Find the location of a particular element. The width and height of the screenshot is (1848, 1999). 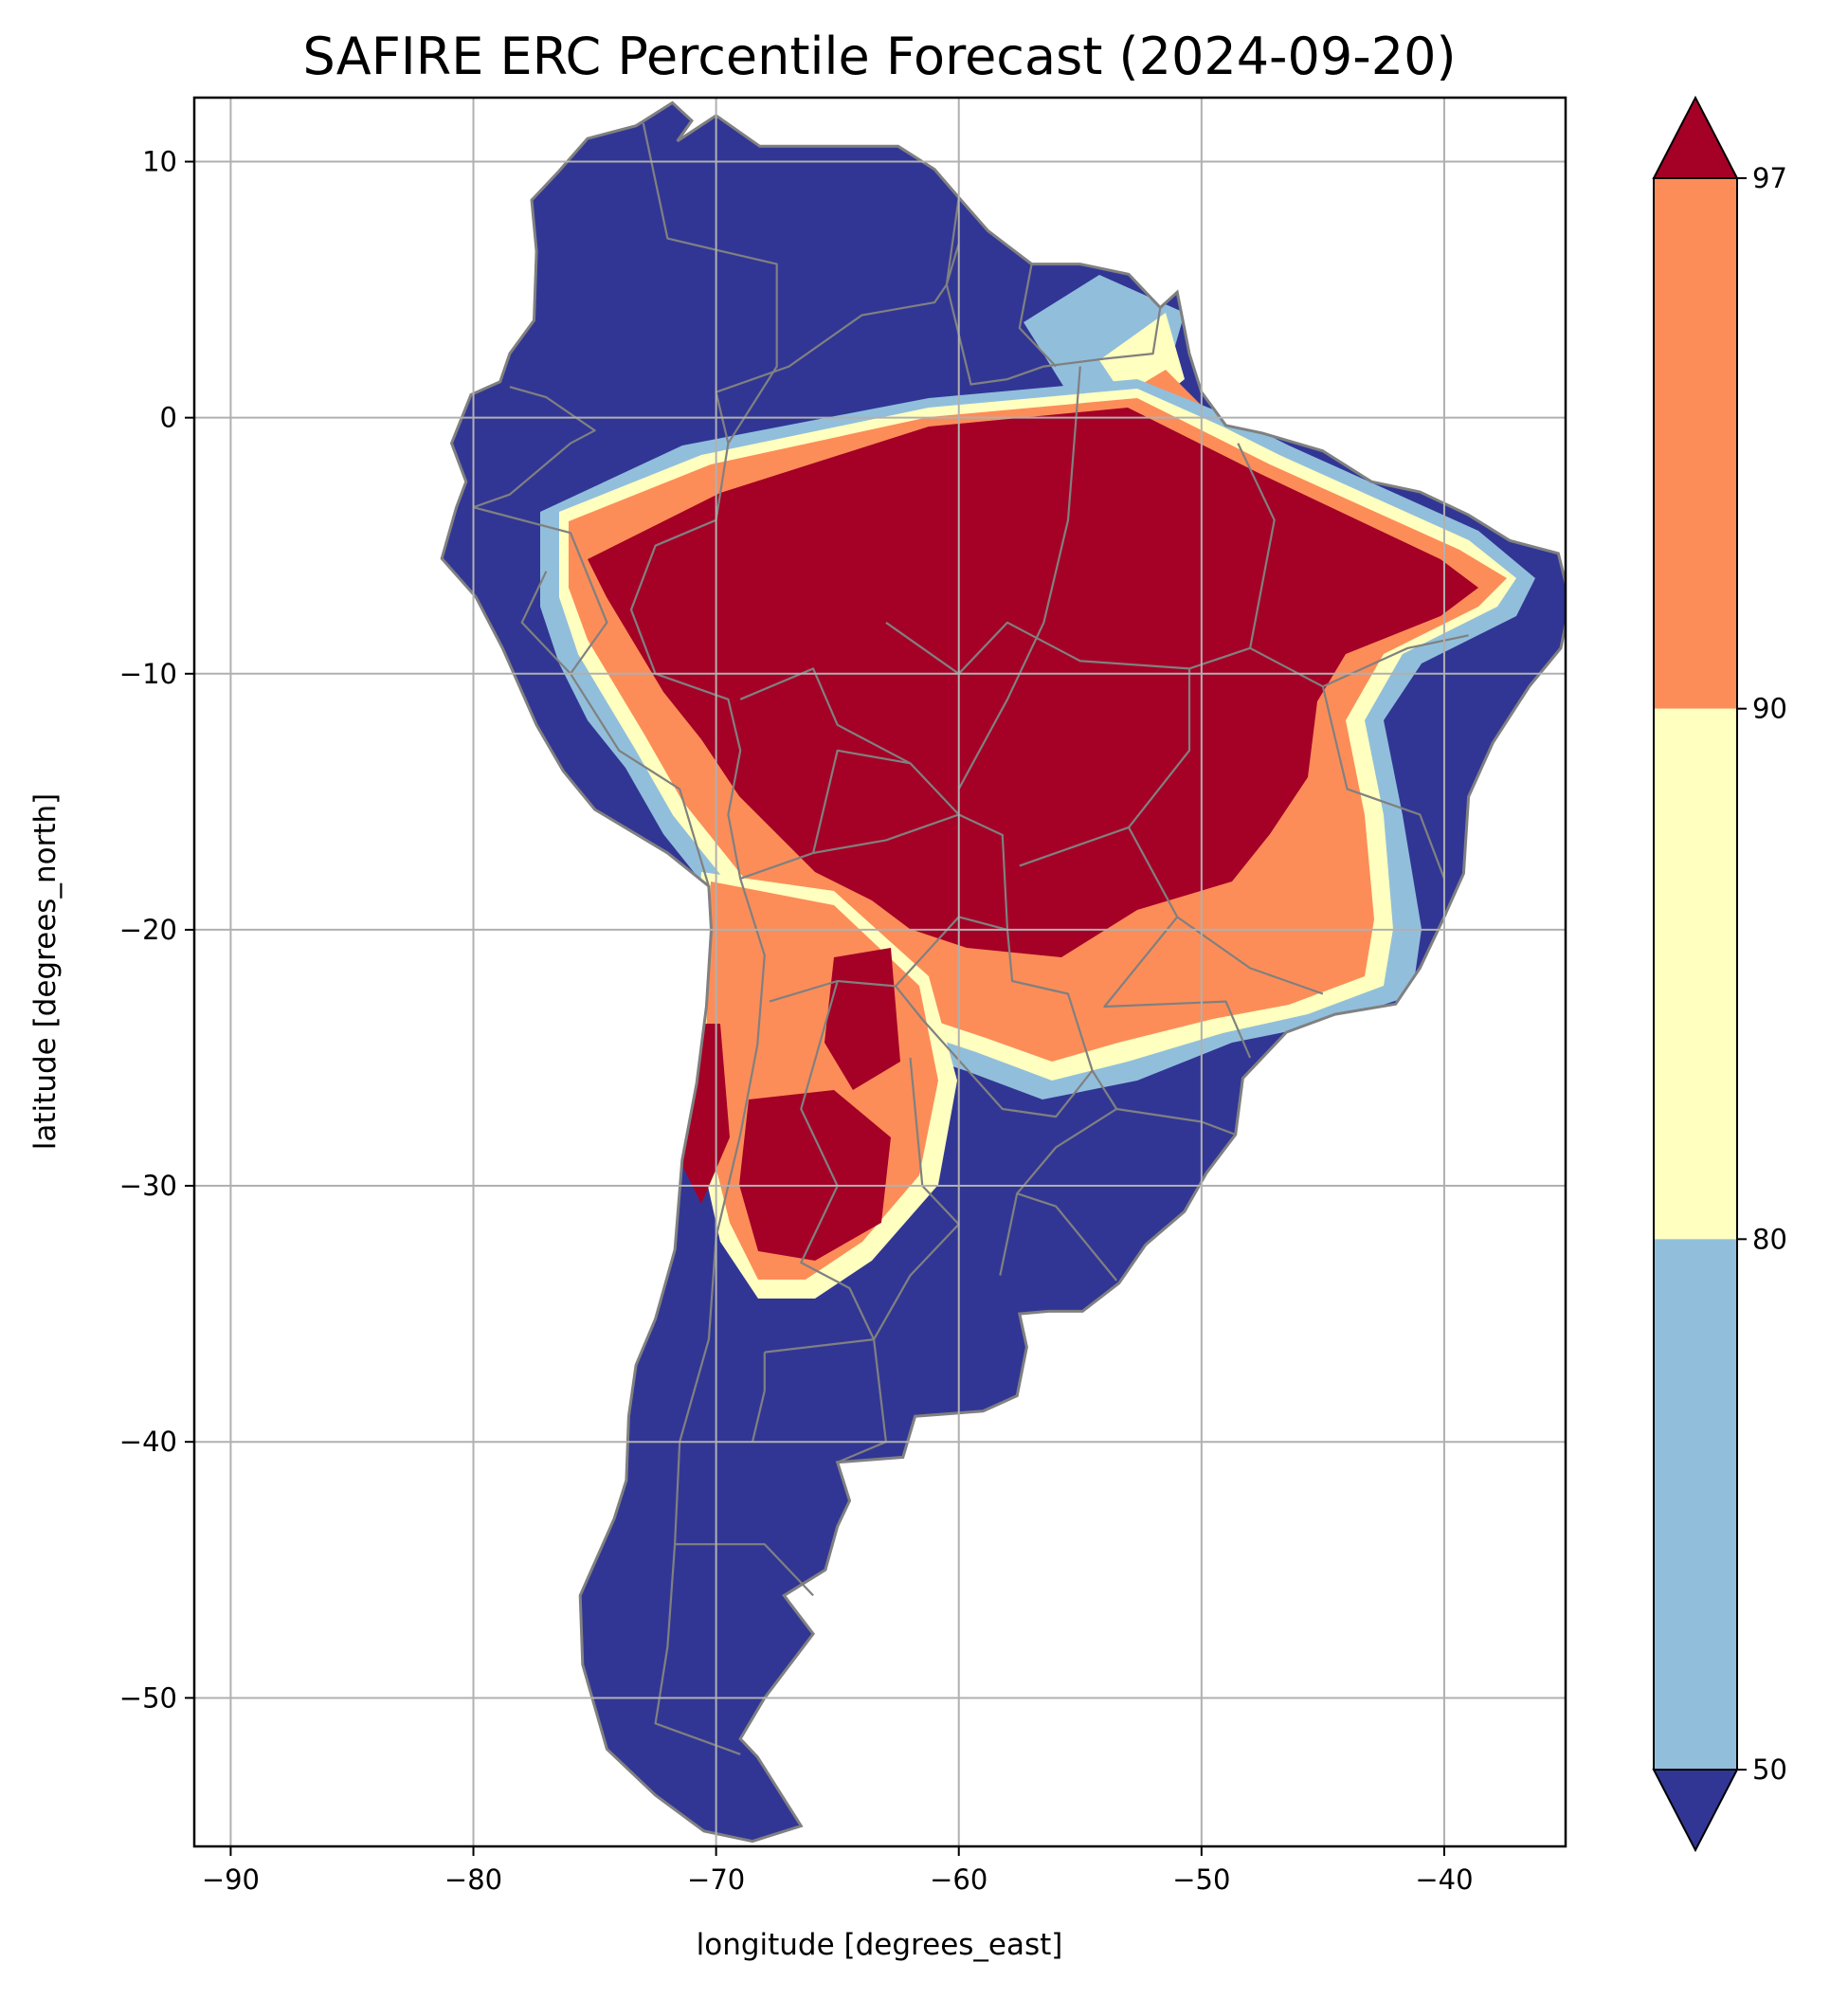

colorbar-extend-max is located at coordinates (1695, 137).